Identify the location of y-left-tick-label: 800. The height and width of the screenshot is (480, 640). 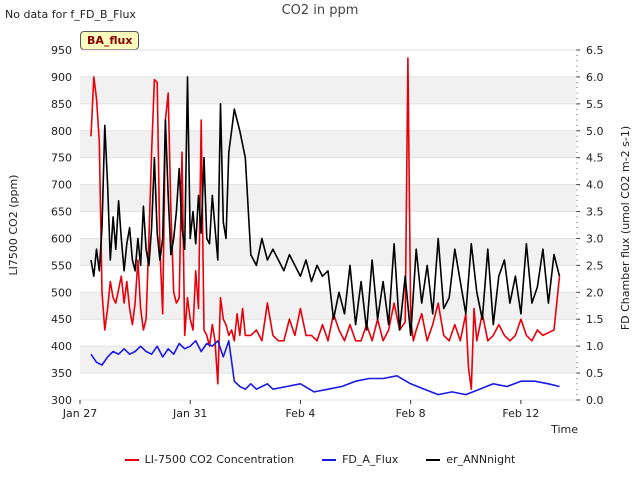
(61, 131).